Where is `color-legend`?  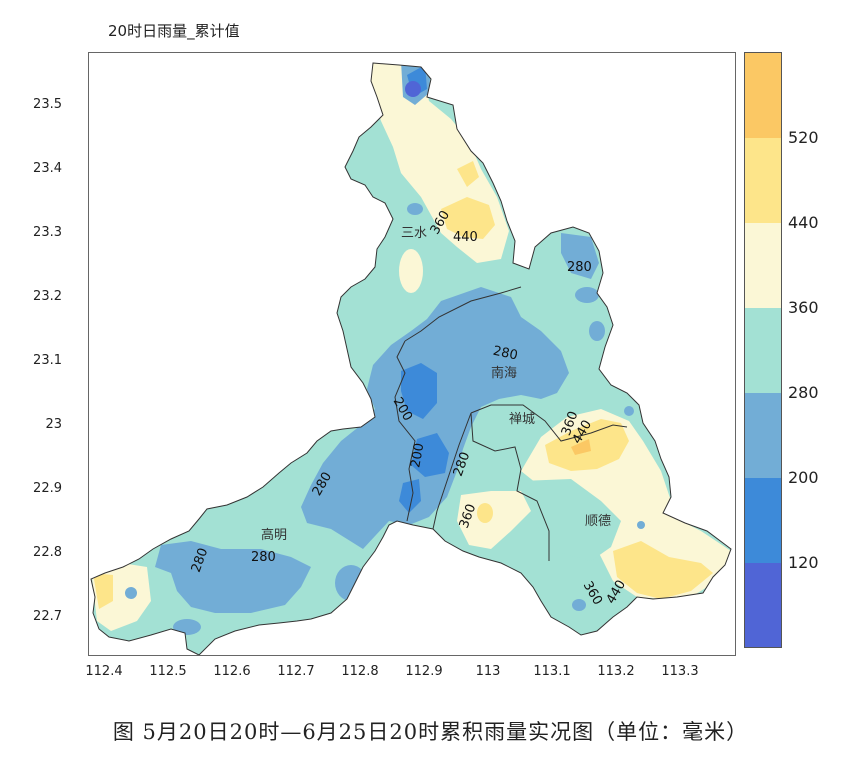
color-legend is located at coordinates (763, 350).